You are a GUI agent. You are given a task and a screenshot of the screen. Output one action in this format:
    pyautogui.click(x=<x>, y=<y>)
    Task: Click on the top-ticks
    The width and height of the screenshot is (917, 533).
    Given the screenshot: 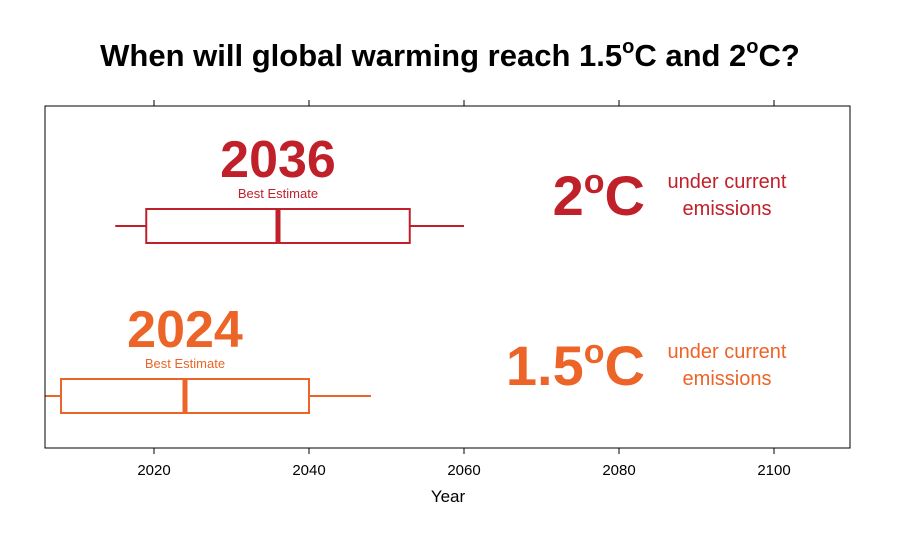 What is the action you would take?
    pyautogui.click(x=464, y=103)
    